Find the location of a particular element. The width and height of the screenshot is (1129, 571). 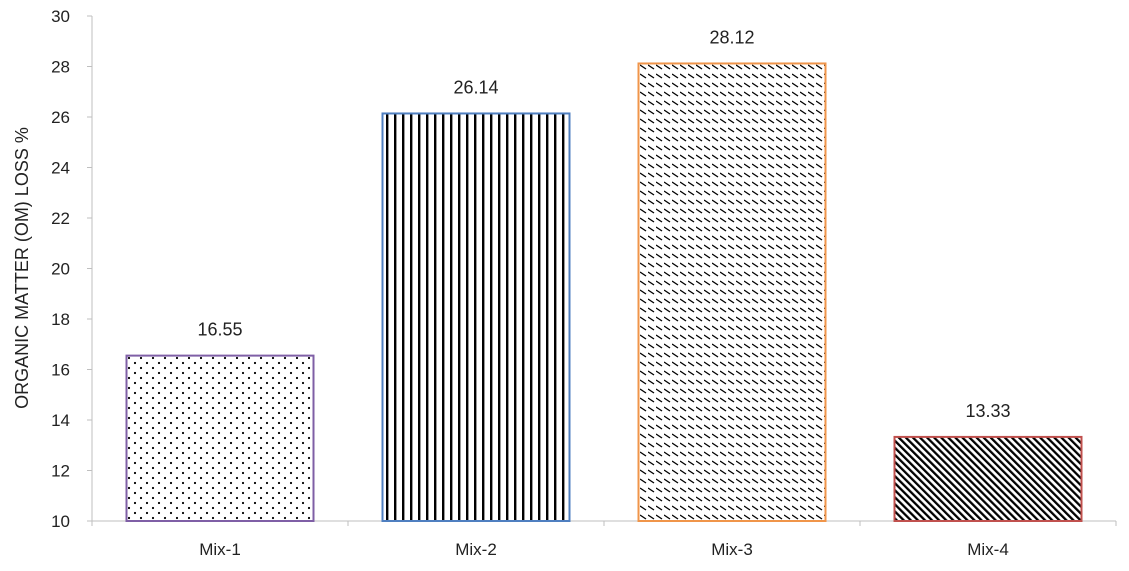

x-tick-marks is located at coordinates (604, 523).